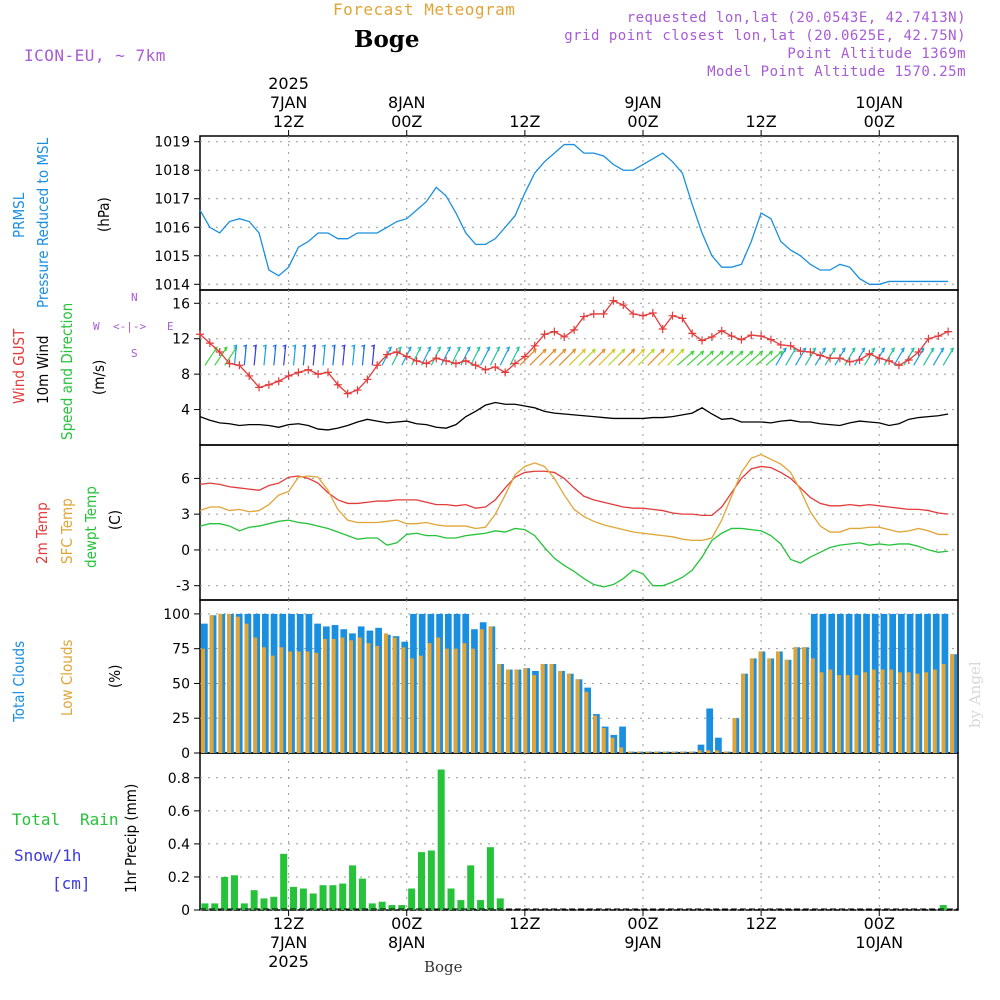  Describe the element at coordinates (181, 684) in the screenshot. I see `y-tick-label: 50` at that location.